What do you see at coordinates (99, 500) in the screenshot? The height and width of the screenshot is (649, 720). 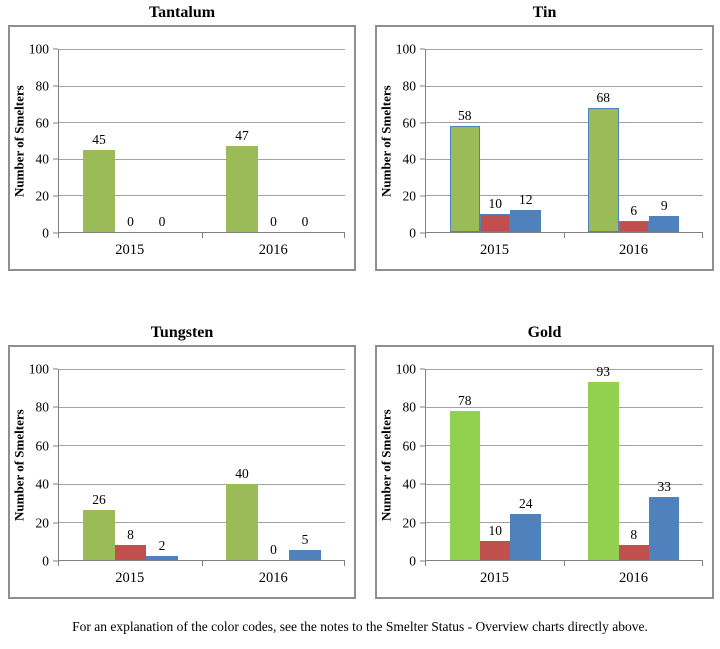 I see `bar-value-label: 26` at bounding box center [99, 500].